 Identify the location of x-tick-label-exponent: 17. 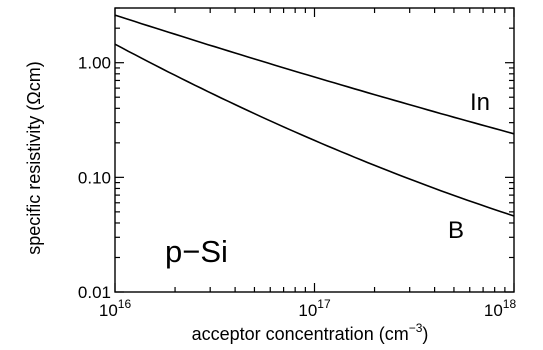
(324, 304).